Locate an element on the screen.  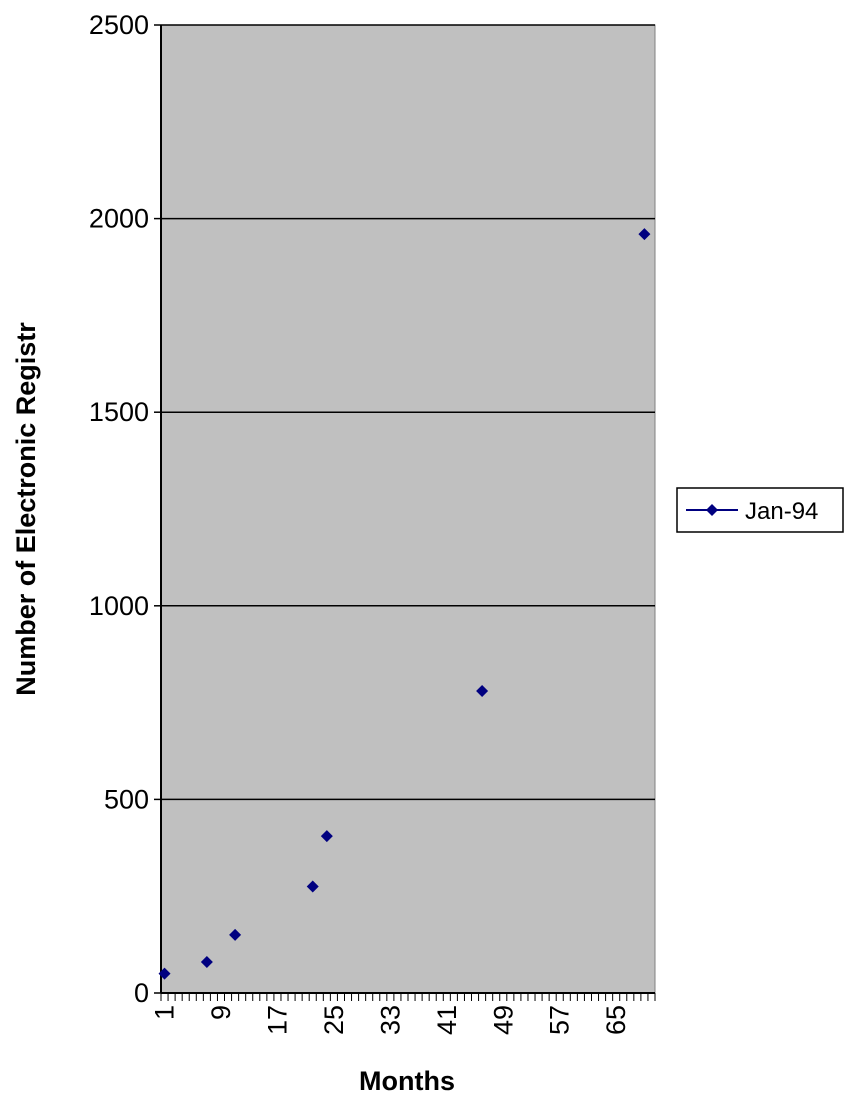
y-axis-ticks: 0 500 1000 1500 2000 2500 is located at coordinates (125, 509).